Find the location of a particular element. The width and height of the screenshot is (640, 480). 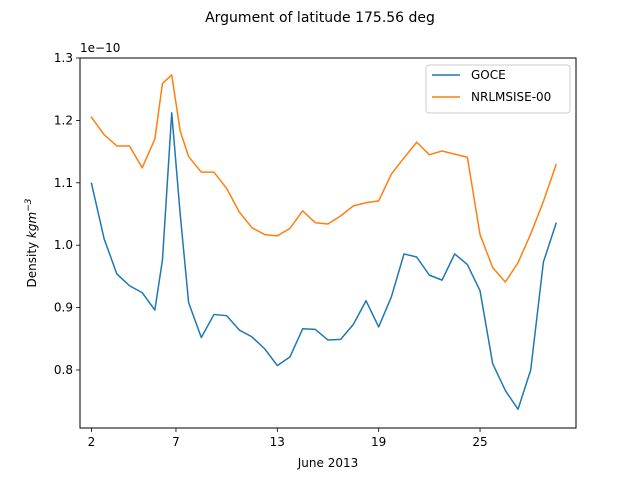

legend-box is located at coordinates (498, 89).